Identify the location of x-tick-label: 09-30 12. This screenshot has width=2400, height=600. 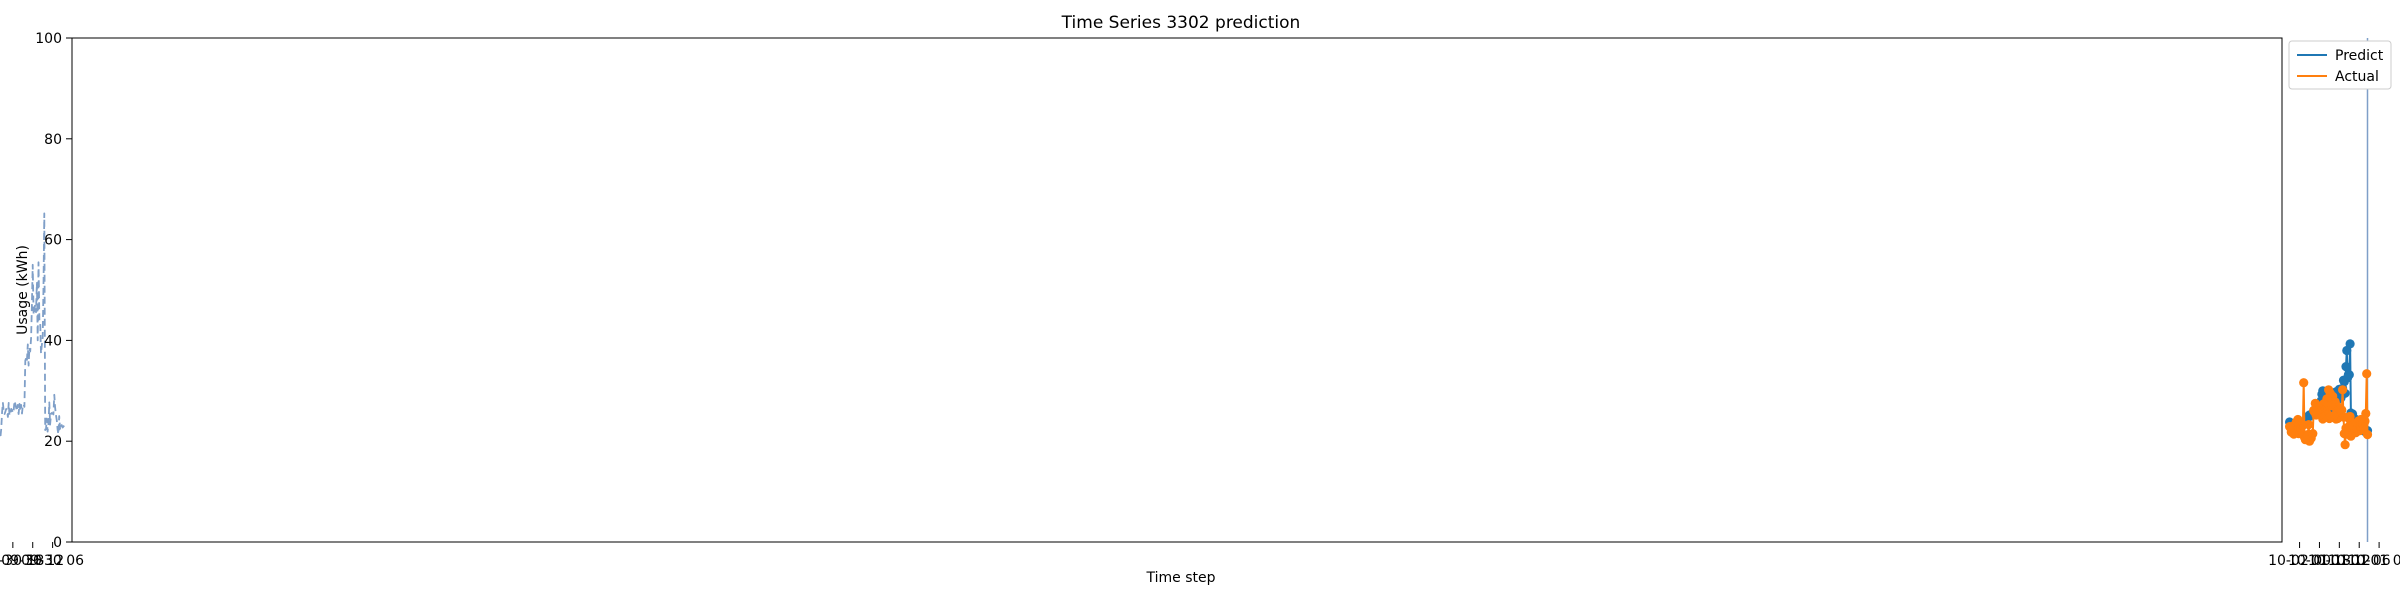
(32, 561).